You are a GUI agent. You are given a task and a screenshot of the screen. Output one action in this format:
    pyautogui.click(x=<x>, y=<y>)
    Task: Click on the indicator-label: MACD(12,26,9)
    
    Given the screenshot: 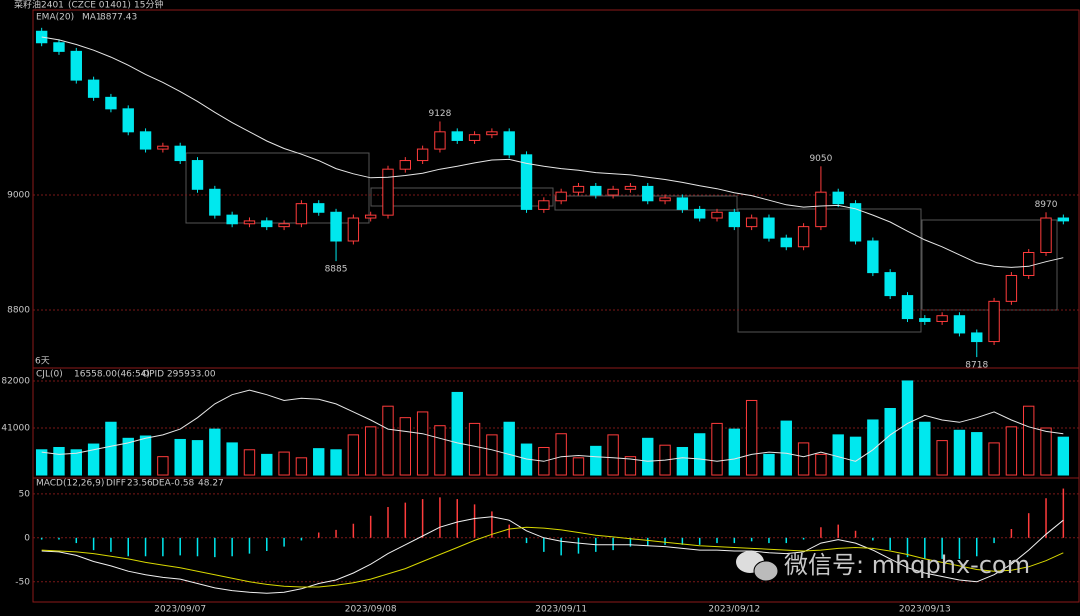 What is the action you would take?
    pyautogui.click(x=70, y=484)
    